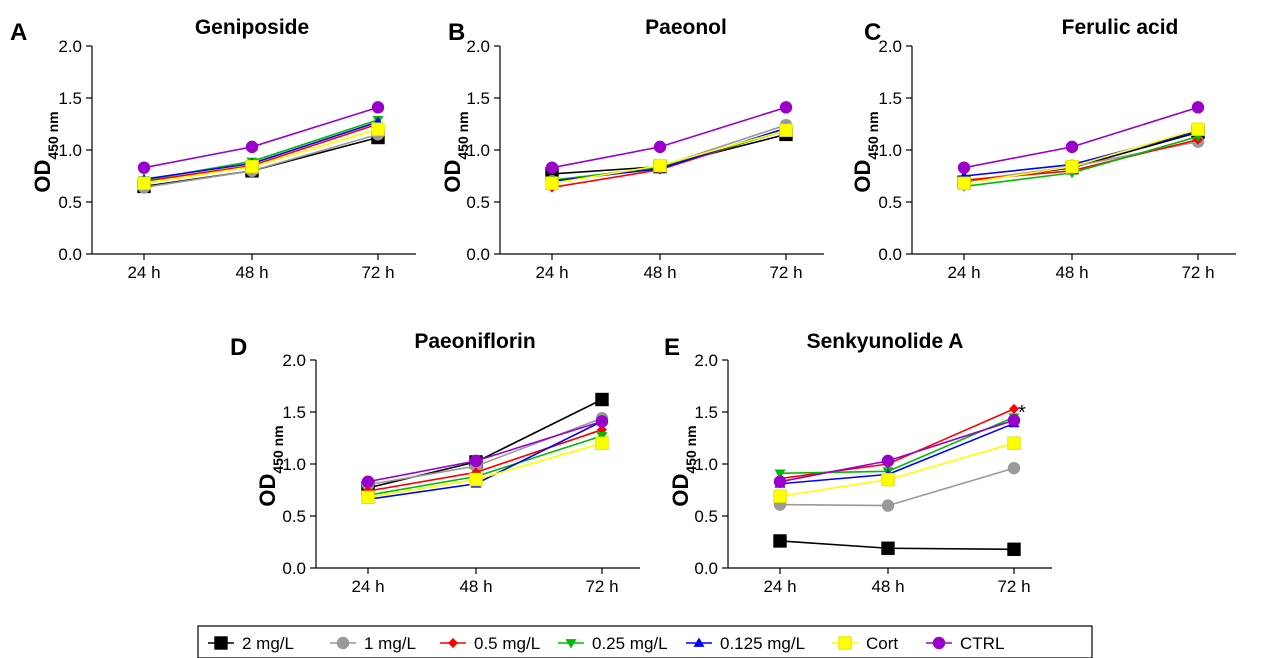  Describe the element at coordinates (53, 135) in the screenshot. I see `y-axis-label-sub: 450 nm` at that location.